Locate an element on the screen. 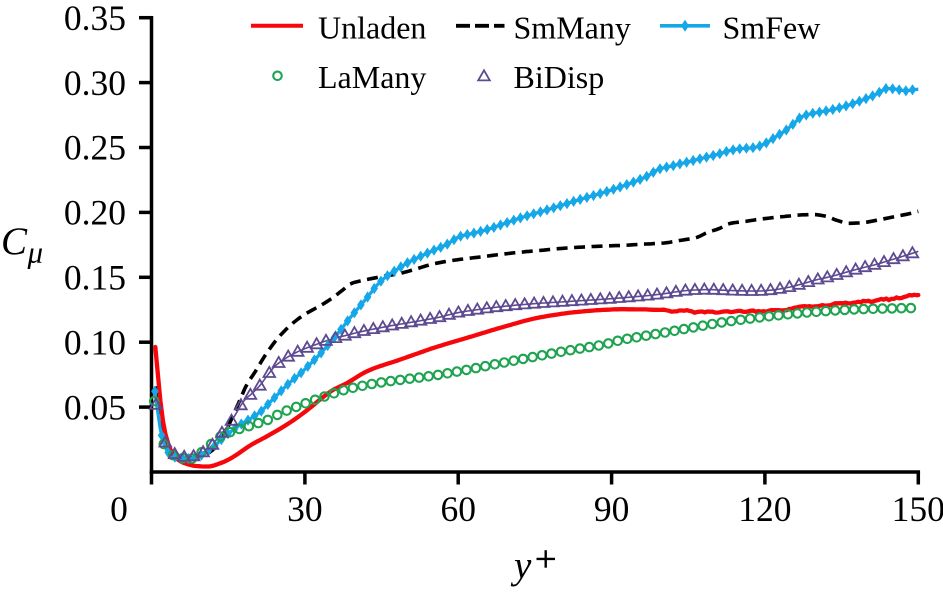  svg-text: SmFew is located at coordinates (772, 27).